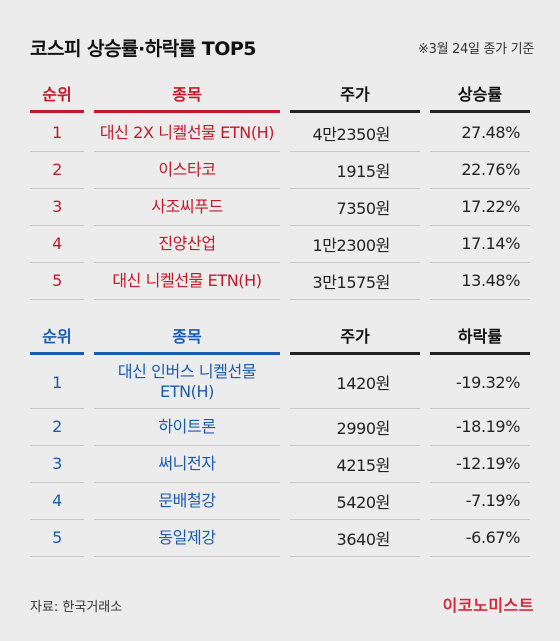  Describe the element at coordinates (363, 502) in the screenshot. I see `price-cell: 5420원` at that location.